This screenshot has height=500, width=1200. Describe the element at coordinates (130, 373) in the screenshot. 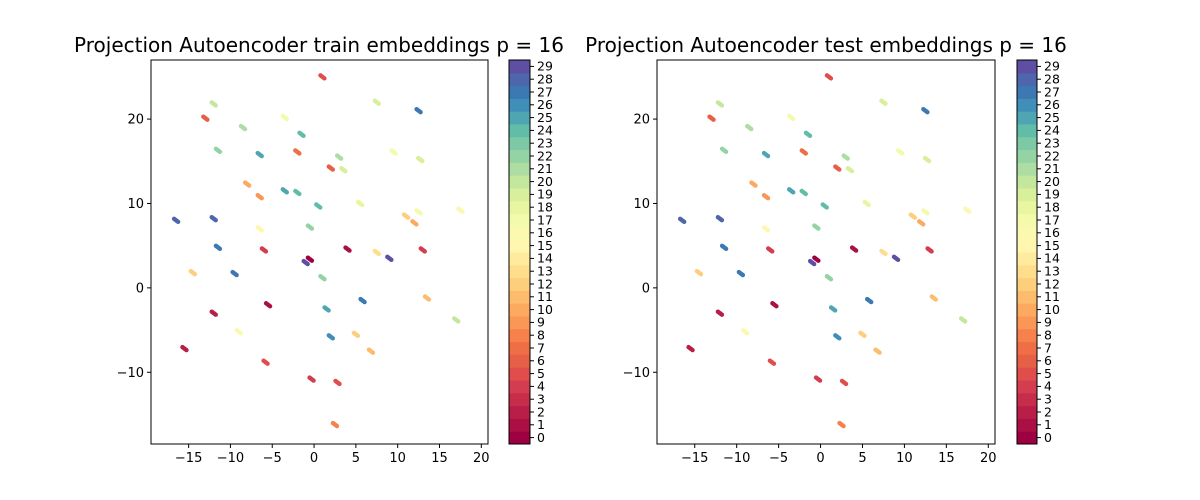

I see `y-tick-label: −10` at that location.